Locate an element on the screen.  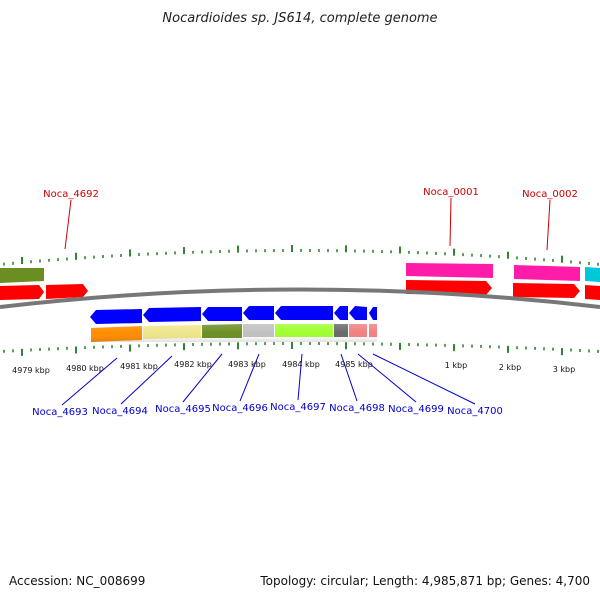
ruler-label: 3 kbp is located at coordinates (564, 369).